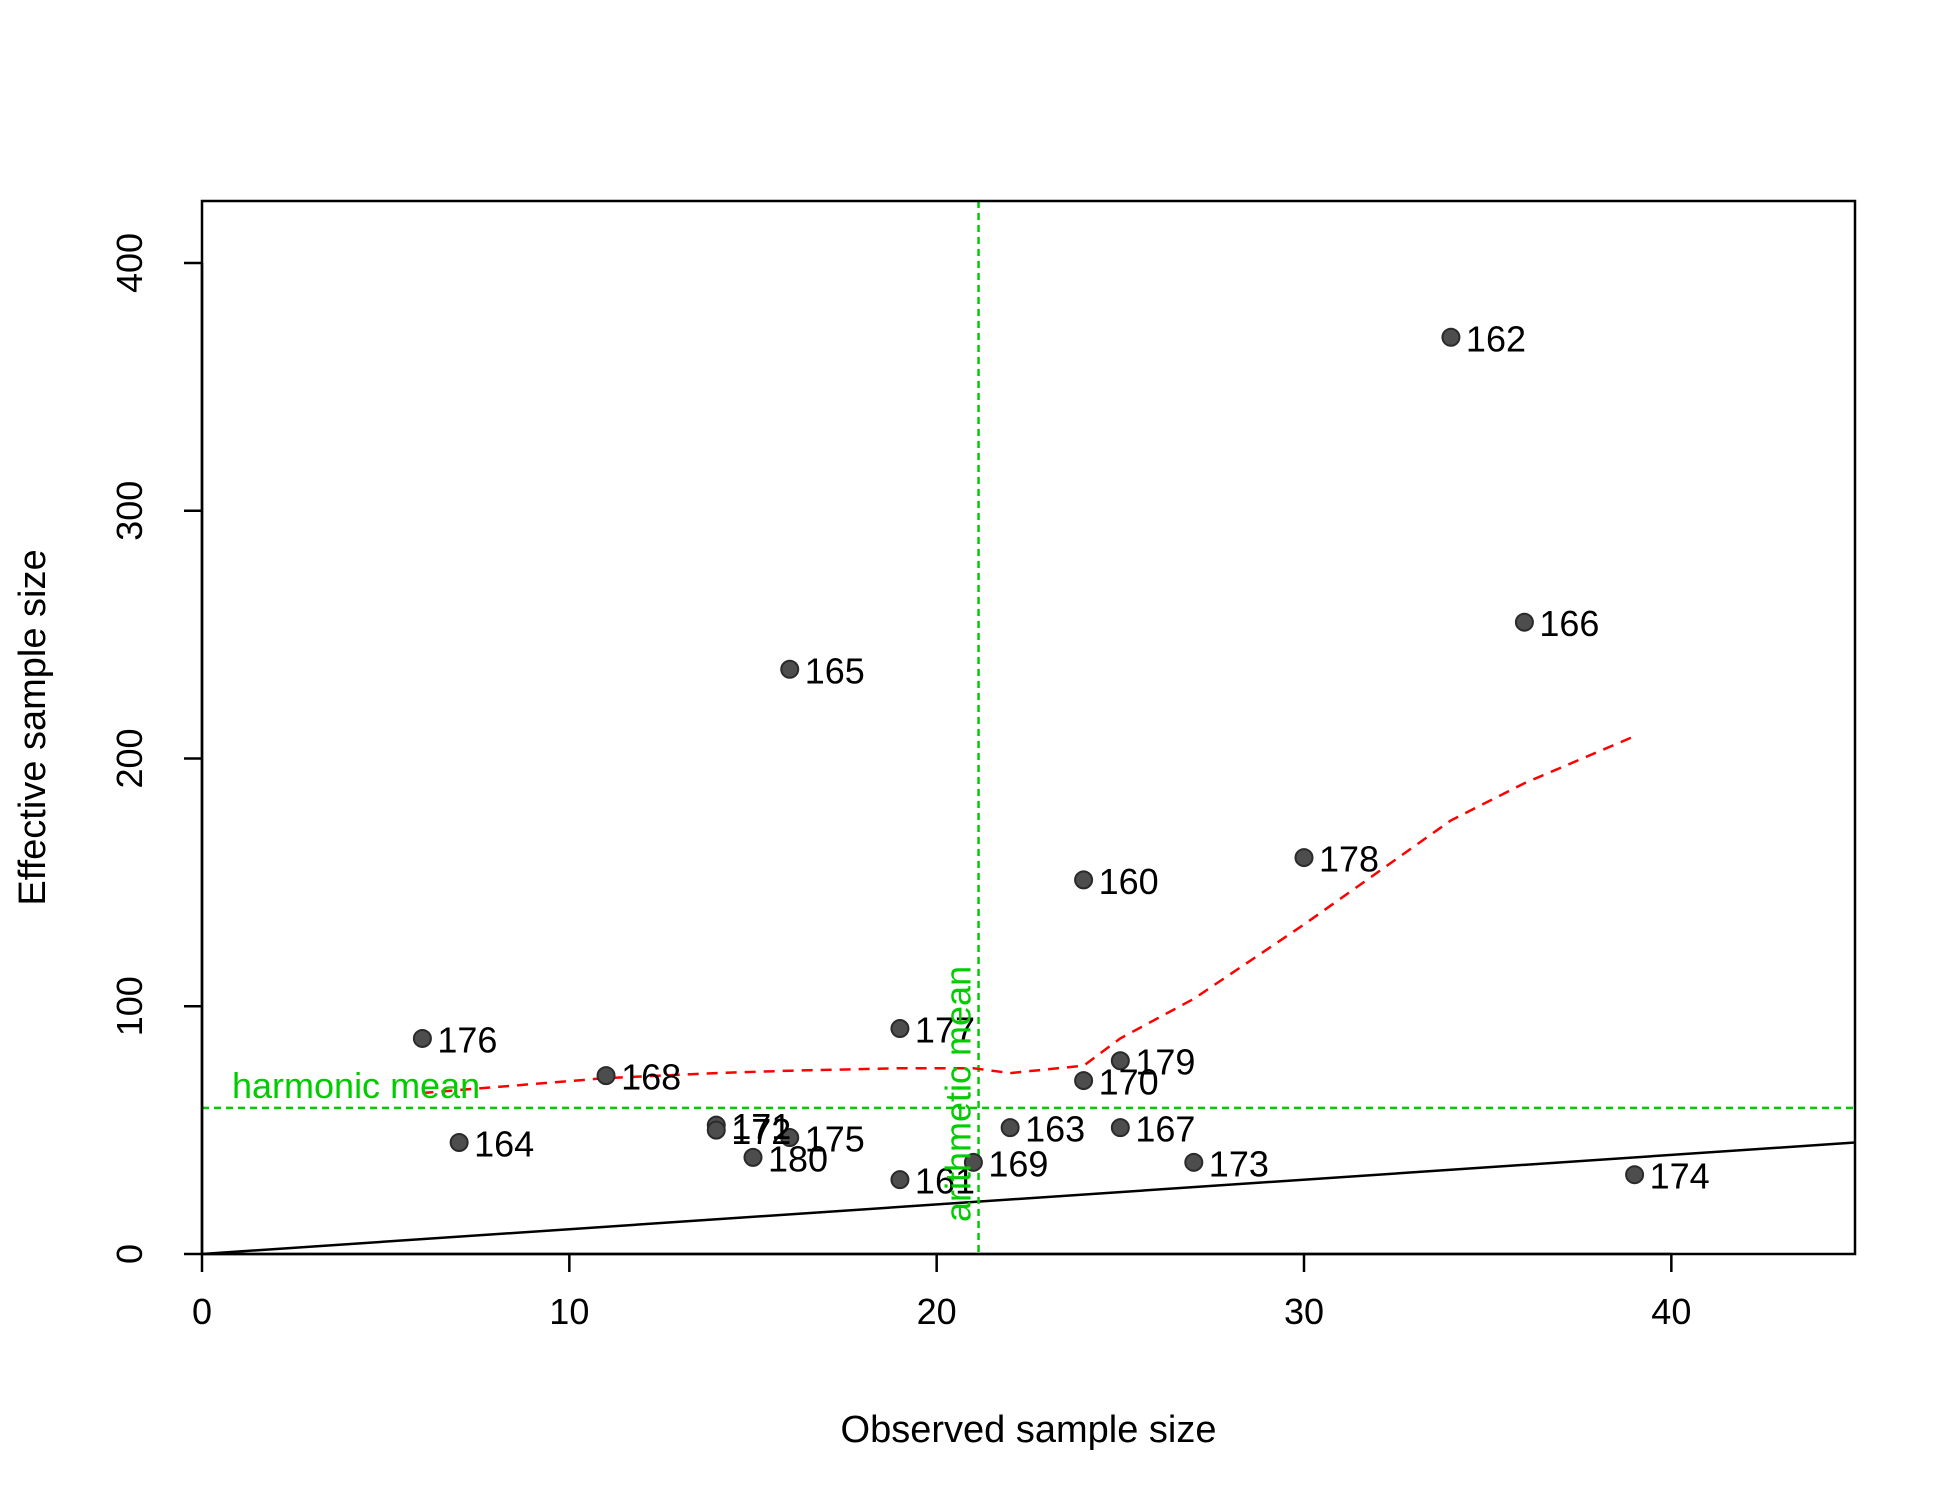  What do you see at coordinates (356, 1085) in the screenshot?
I see `harmonic-mean-label: harmonic mean` at bounding box center [356, 1085].